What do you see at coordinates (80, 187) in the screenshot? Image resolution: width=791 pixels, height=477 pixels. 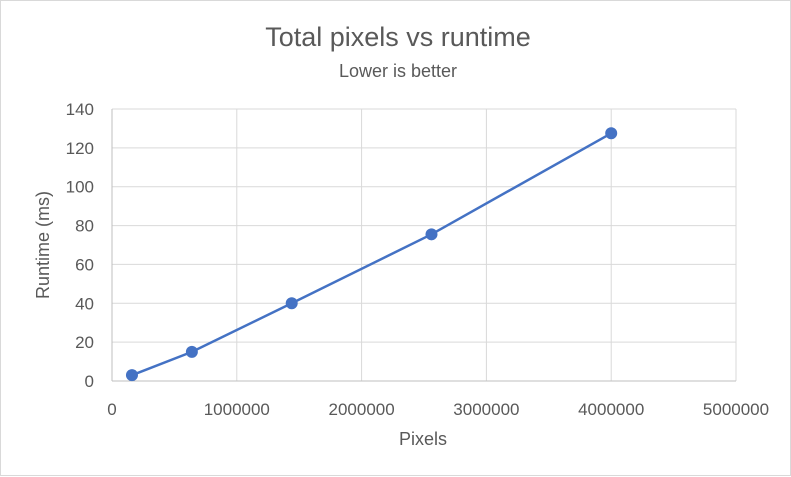 I see `y-tick-label: 100` at bounding box center [80, 187].